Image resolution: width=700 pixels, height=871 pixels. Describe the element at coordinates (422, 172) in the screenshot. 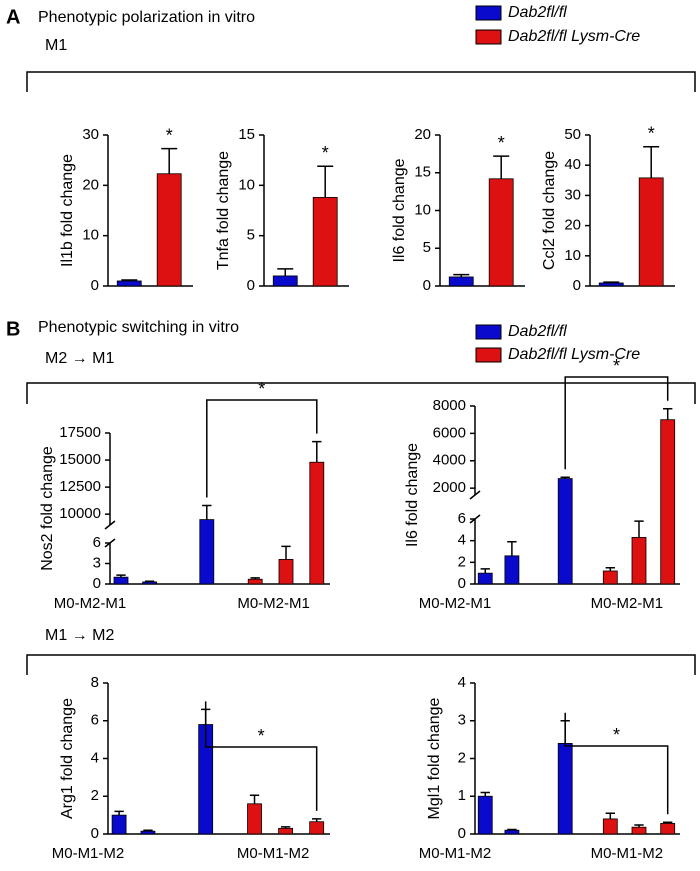

I see `y-tick-label: 15` at that location.